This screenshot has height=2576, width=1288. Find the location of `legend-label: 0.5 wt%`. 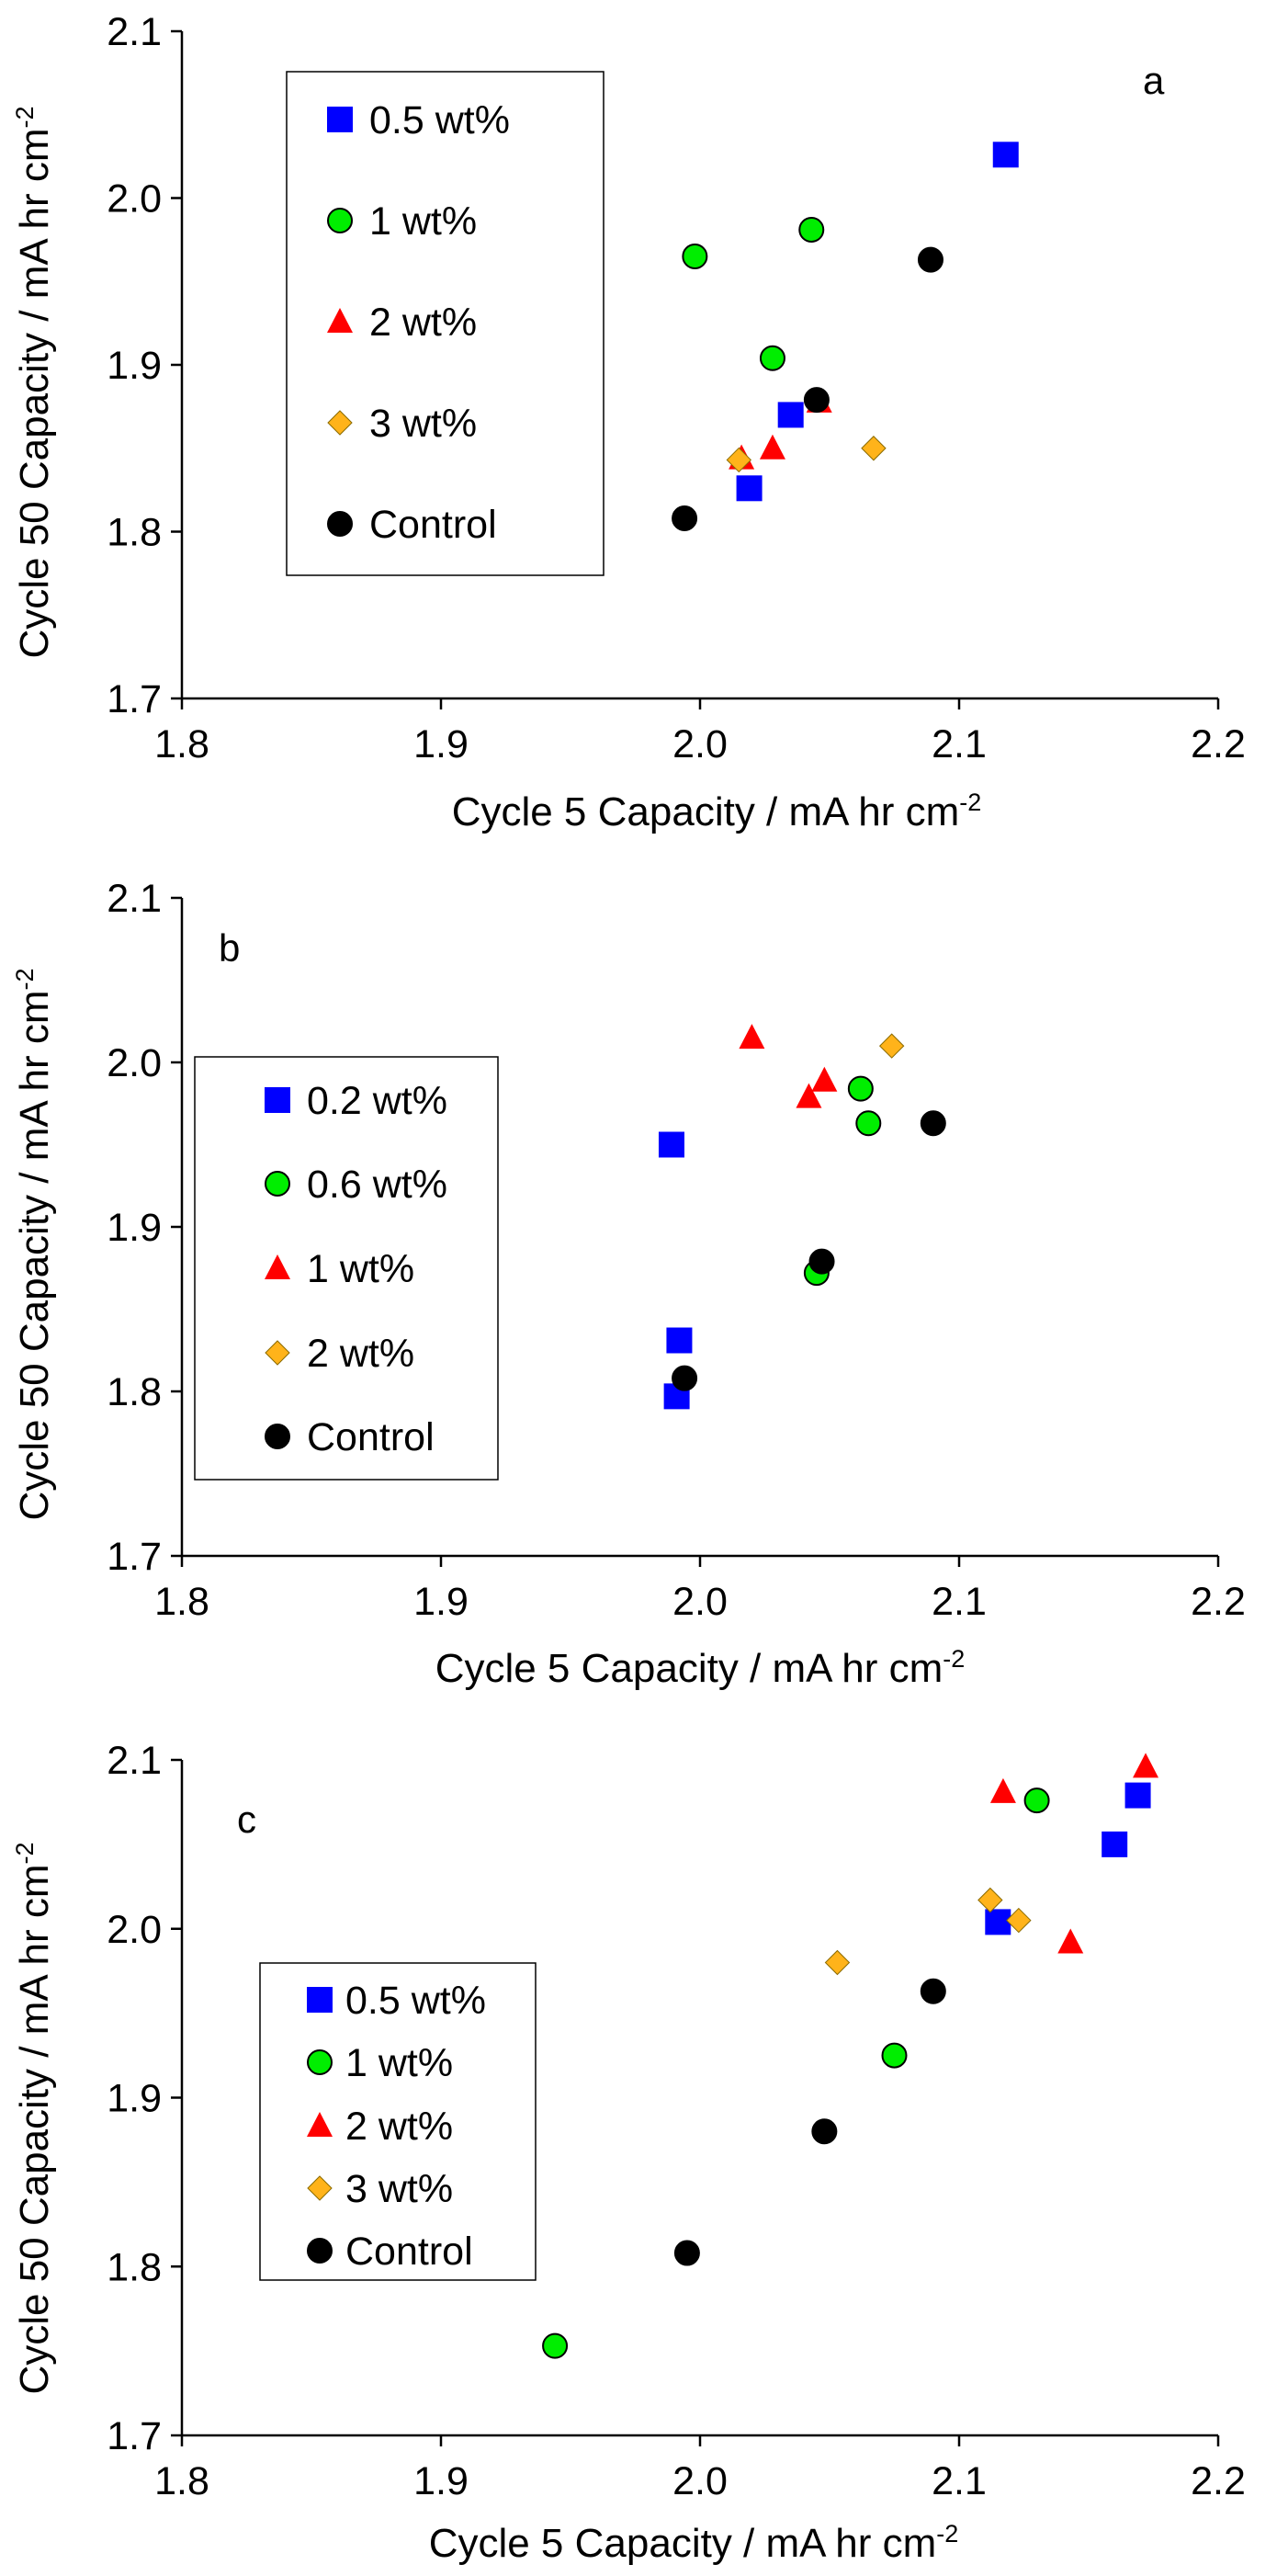

legend-label: 0.5 wt% is located at coordinates (415, 2001).